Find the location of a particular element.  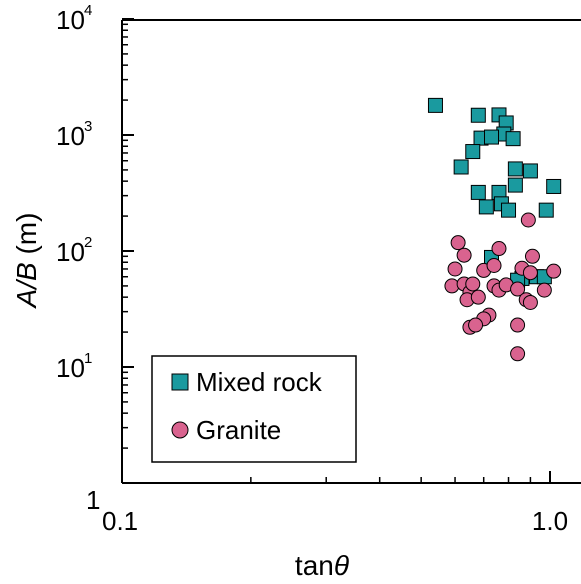

y-axis-label: A/B (m) is located at coordinates (26, 261).